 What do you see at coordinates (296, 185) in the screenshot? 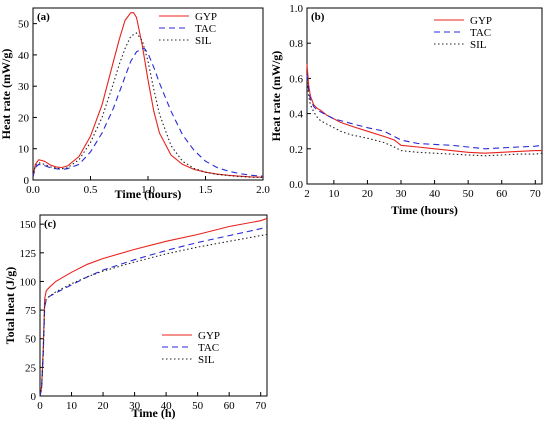
I see `y-tick-label: 0.0` at bounding box center [296, 185].